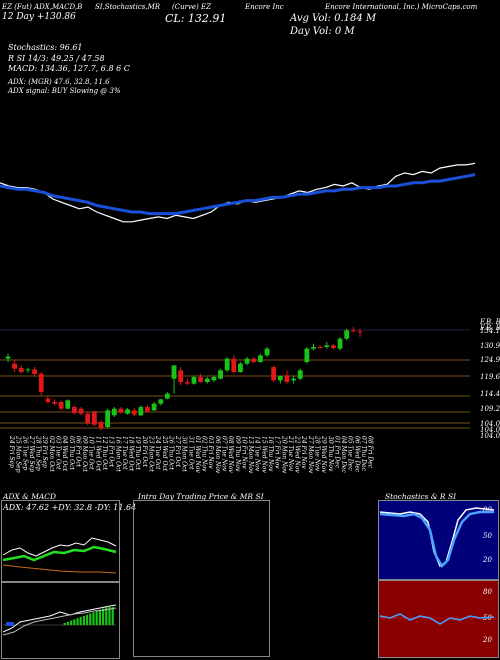  Describe the element at coordinates (91, 453) in the screenshot. I see `date-tick-label: 10 Tue Oct` at that location.